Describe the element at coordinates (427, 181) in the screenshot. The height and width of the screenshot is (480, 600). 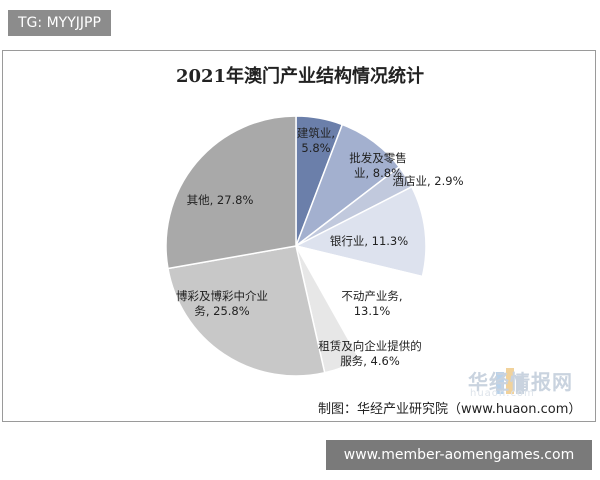
I see `slice-label-3: 酒店业, 2.9%` at that location.